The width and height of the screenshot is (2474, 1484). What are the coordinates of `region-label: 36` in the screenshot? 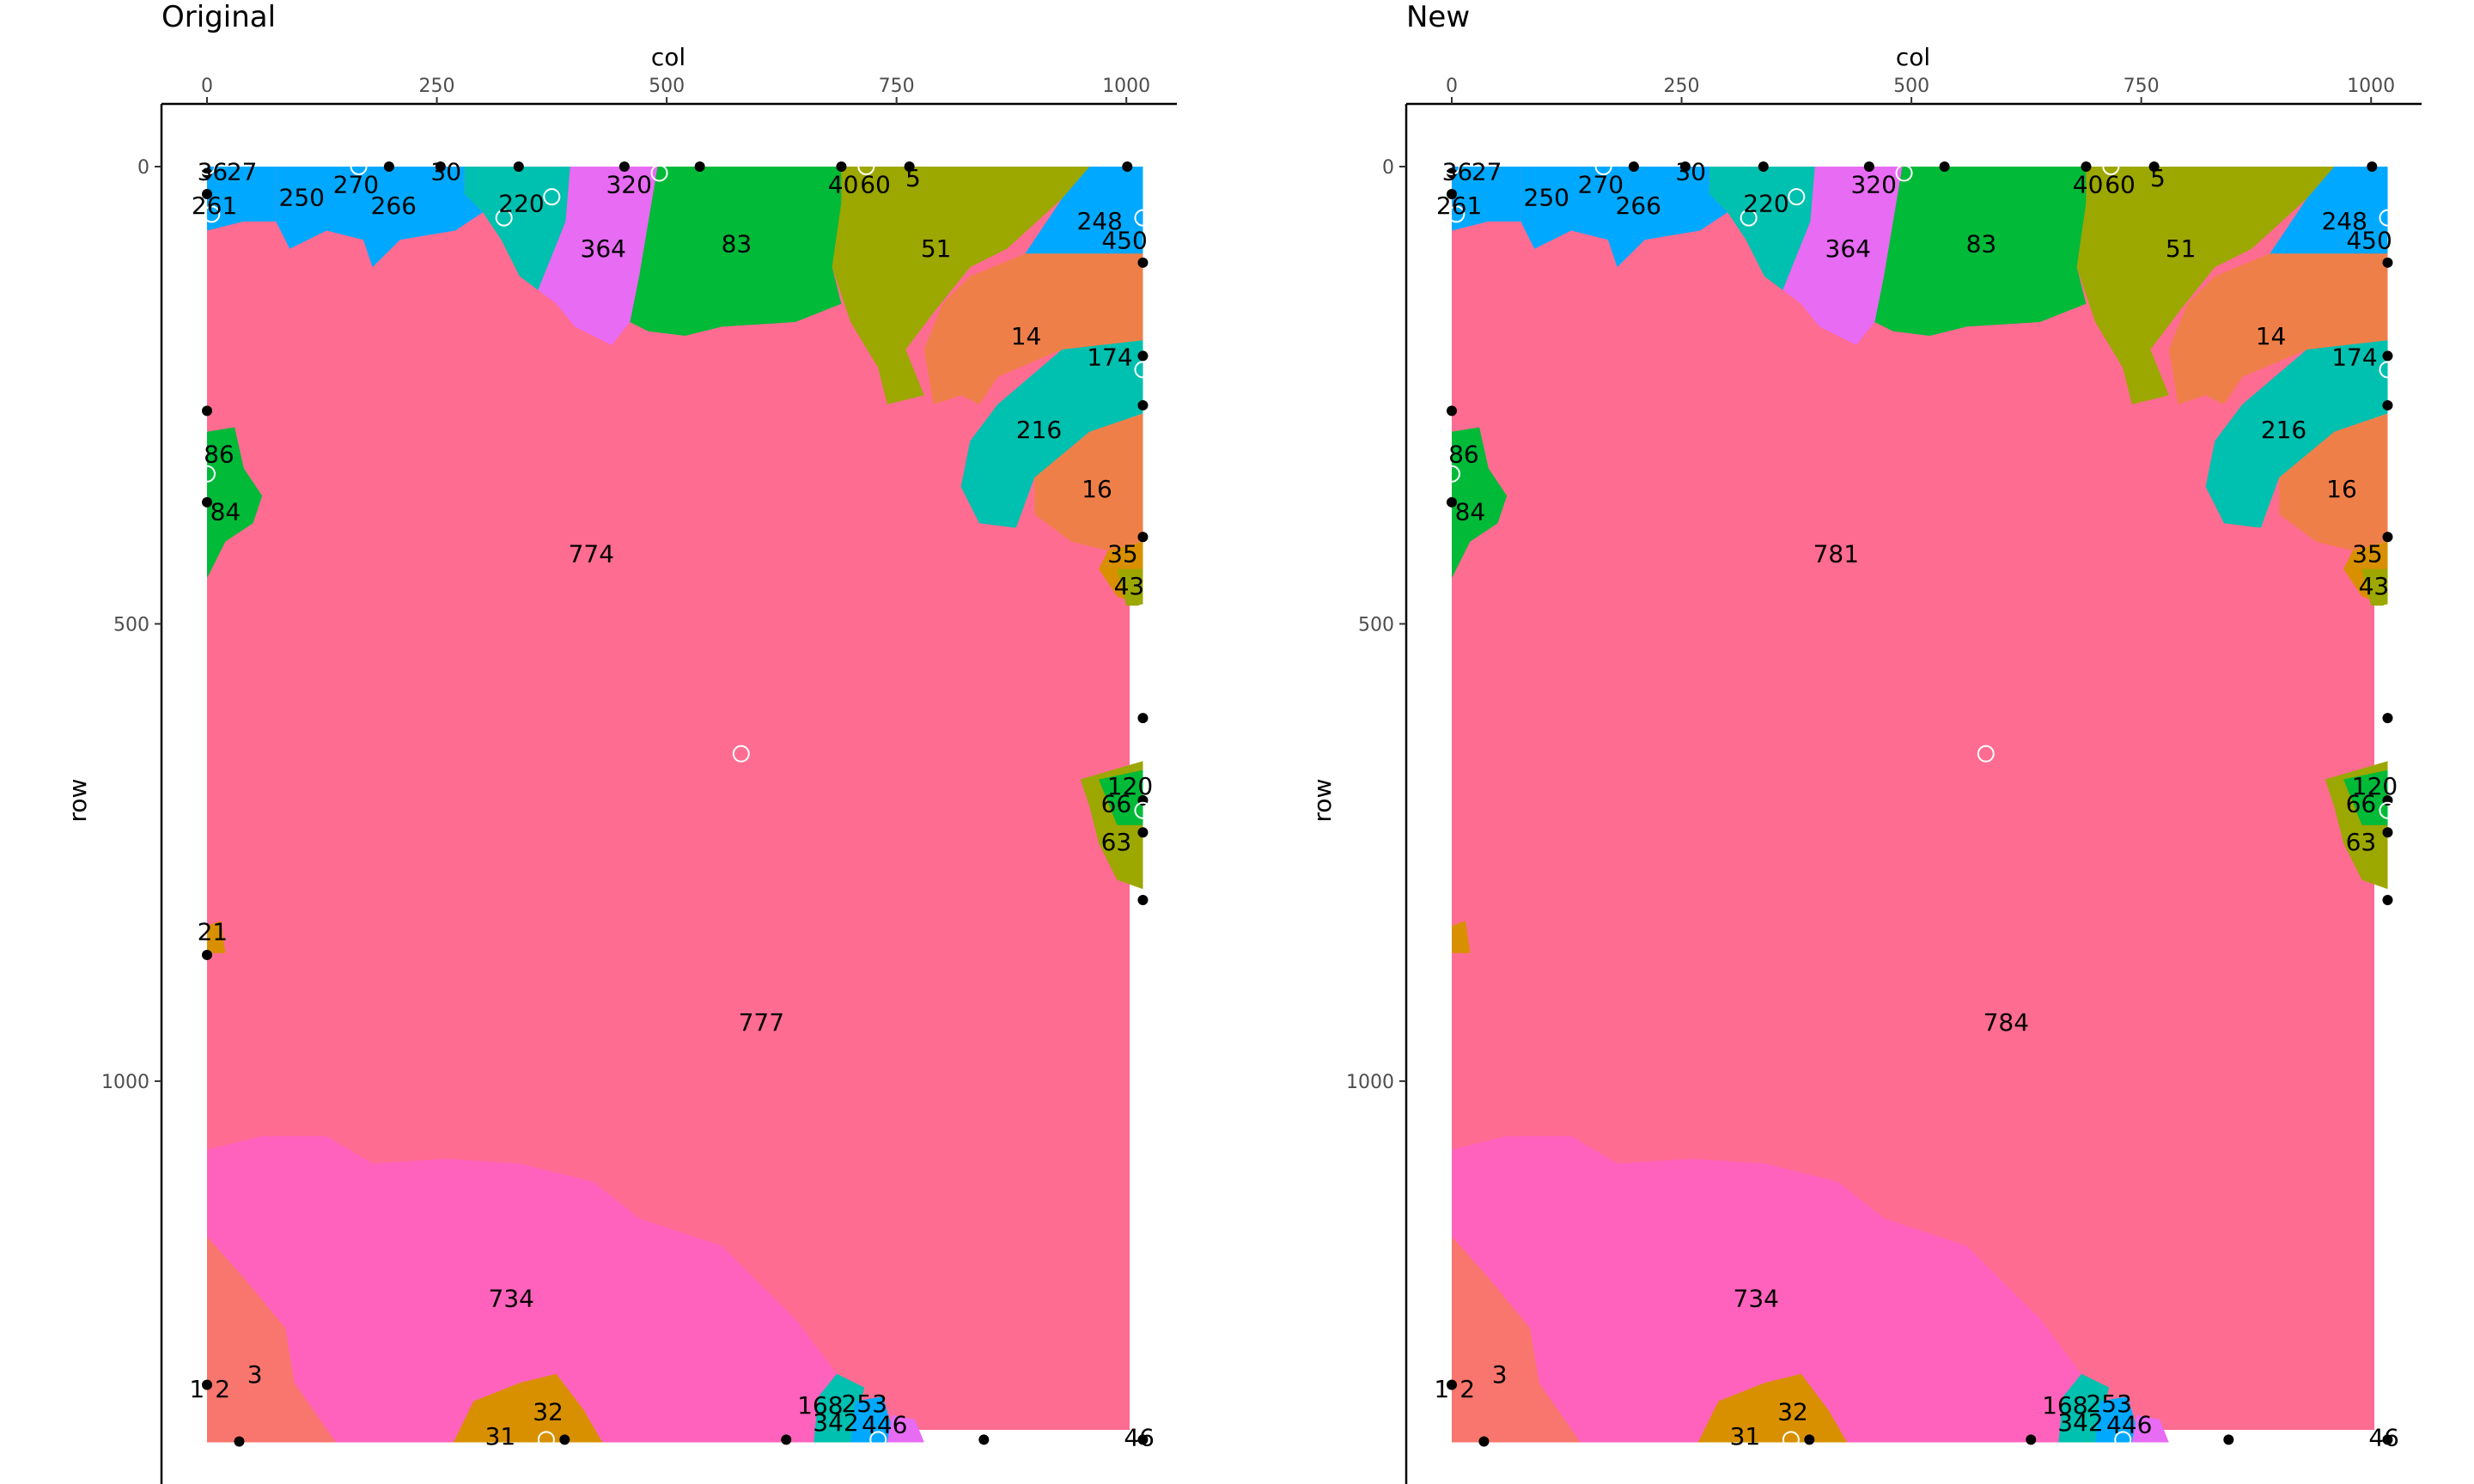 It's located at (213, 171).